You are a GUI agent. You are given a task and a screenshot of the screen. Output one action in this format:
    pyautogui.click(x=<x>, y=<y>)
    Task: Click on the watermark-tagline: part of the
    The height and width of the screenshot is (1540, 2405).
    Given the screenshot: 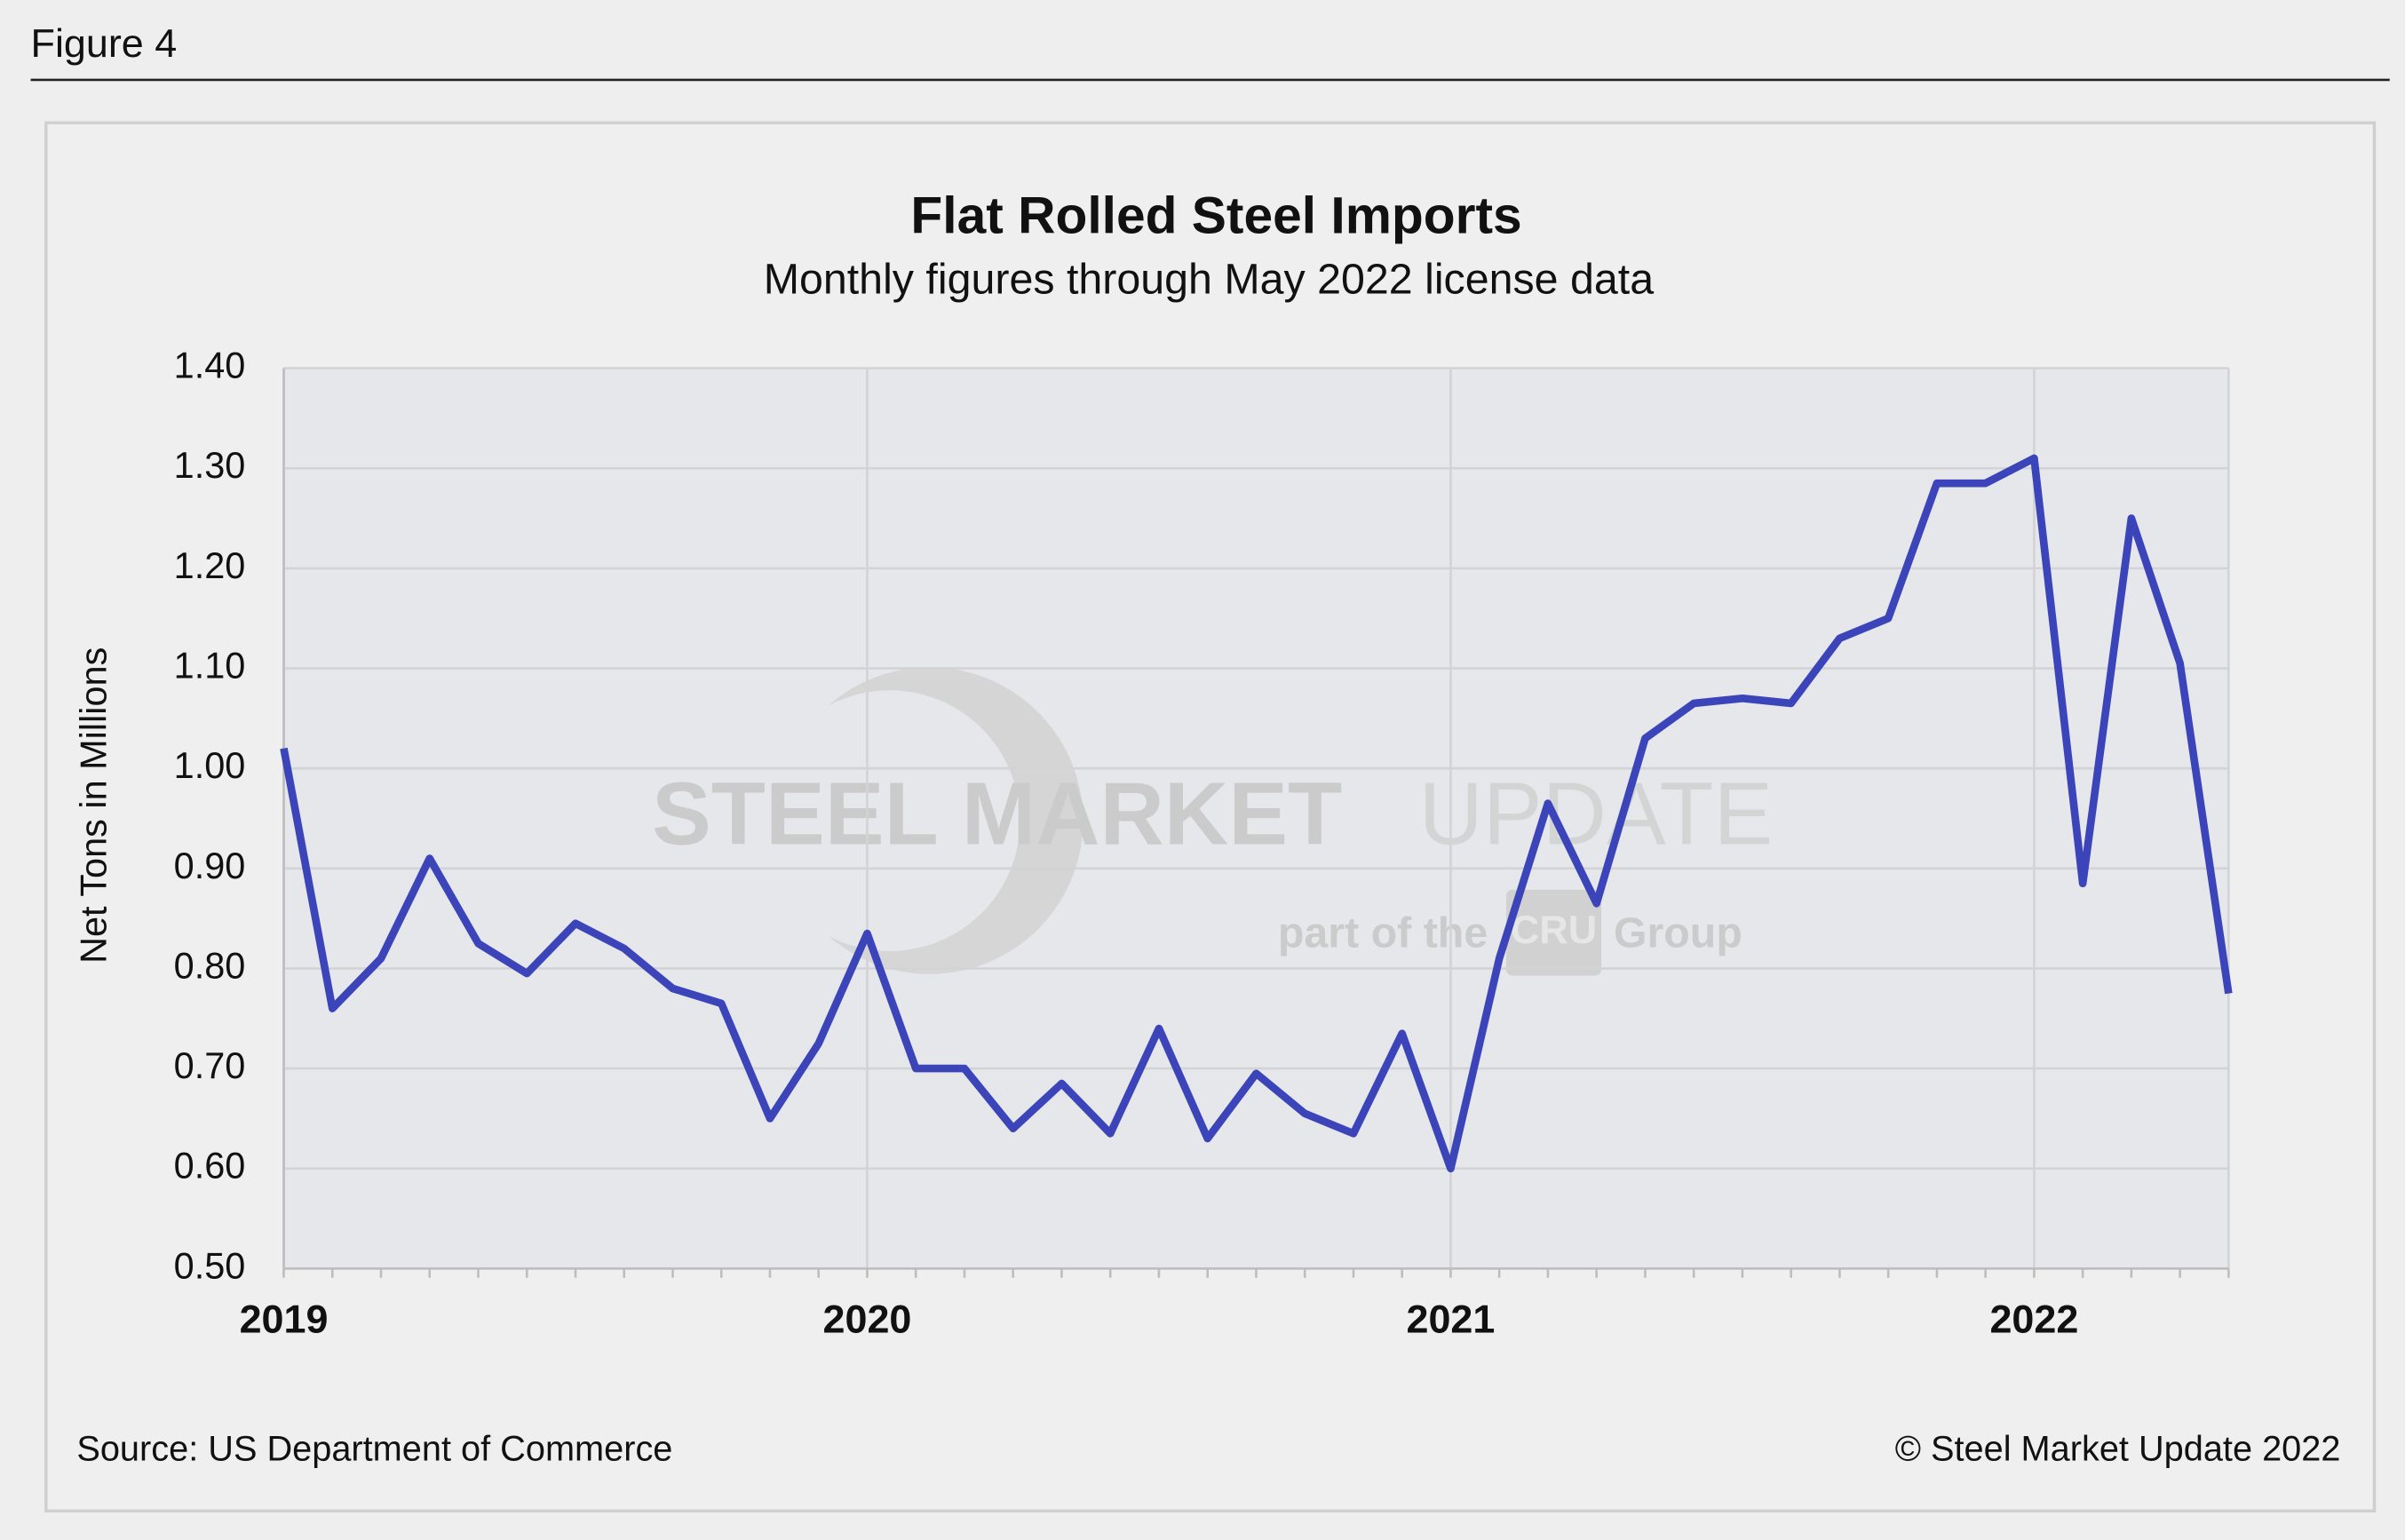 What is the action you would take?
    pyautogui.click(x=1383, y=933)
    